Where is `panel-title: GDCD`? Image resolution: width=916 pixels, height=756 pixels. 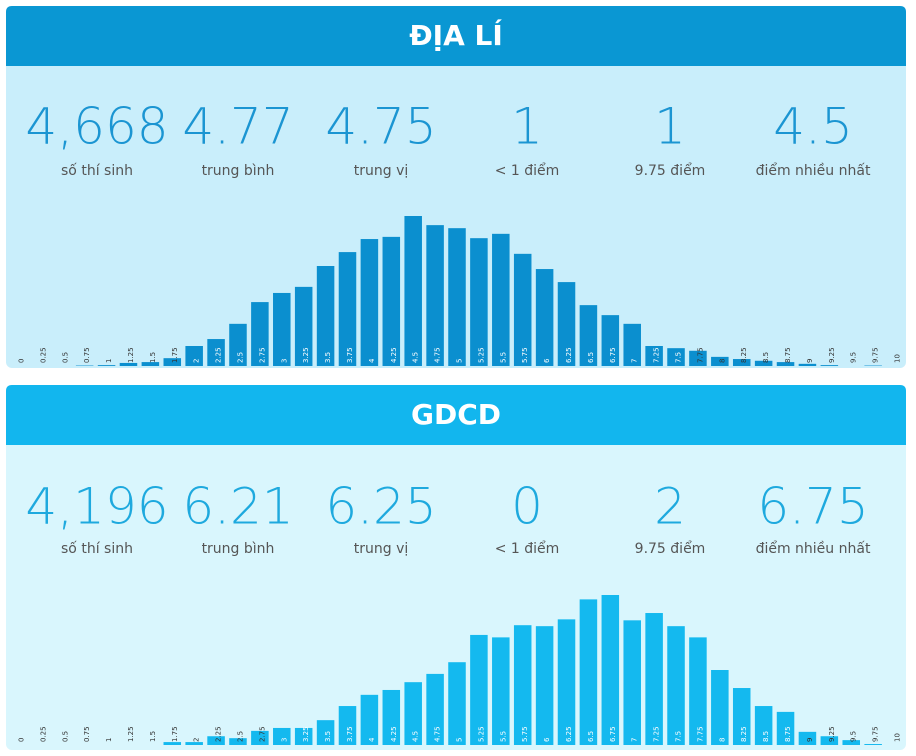
panel-title: GDCD is located at coordinates (456, 414).